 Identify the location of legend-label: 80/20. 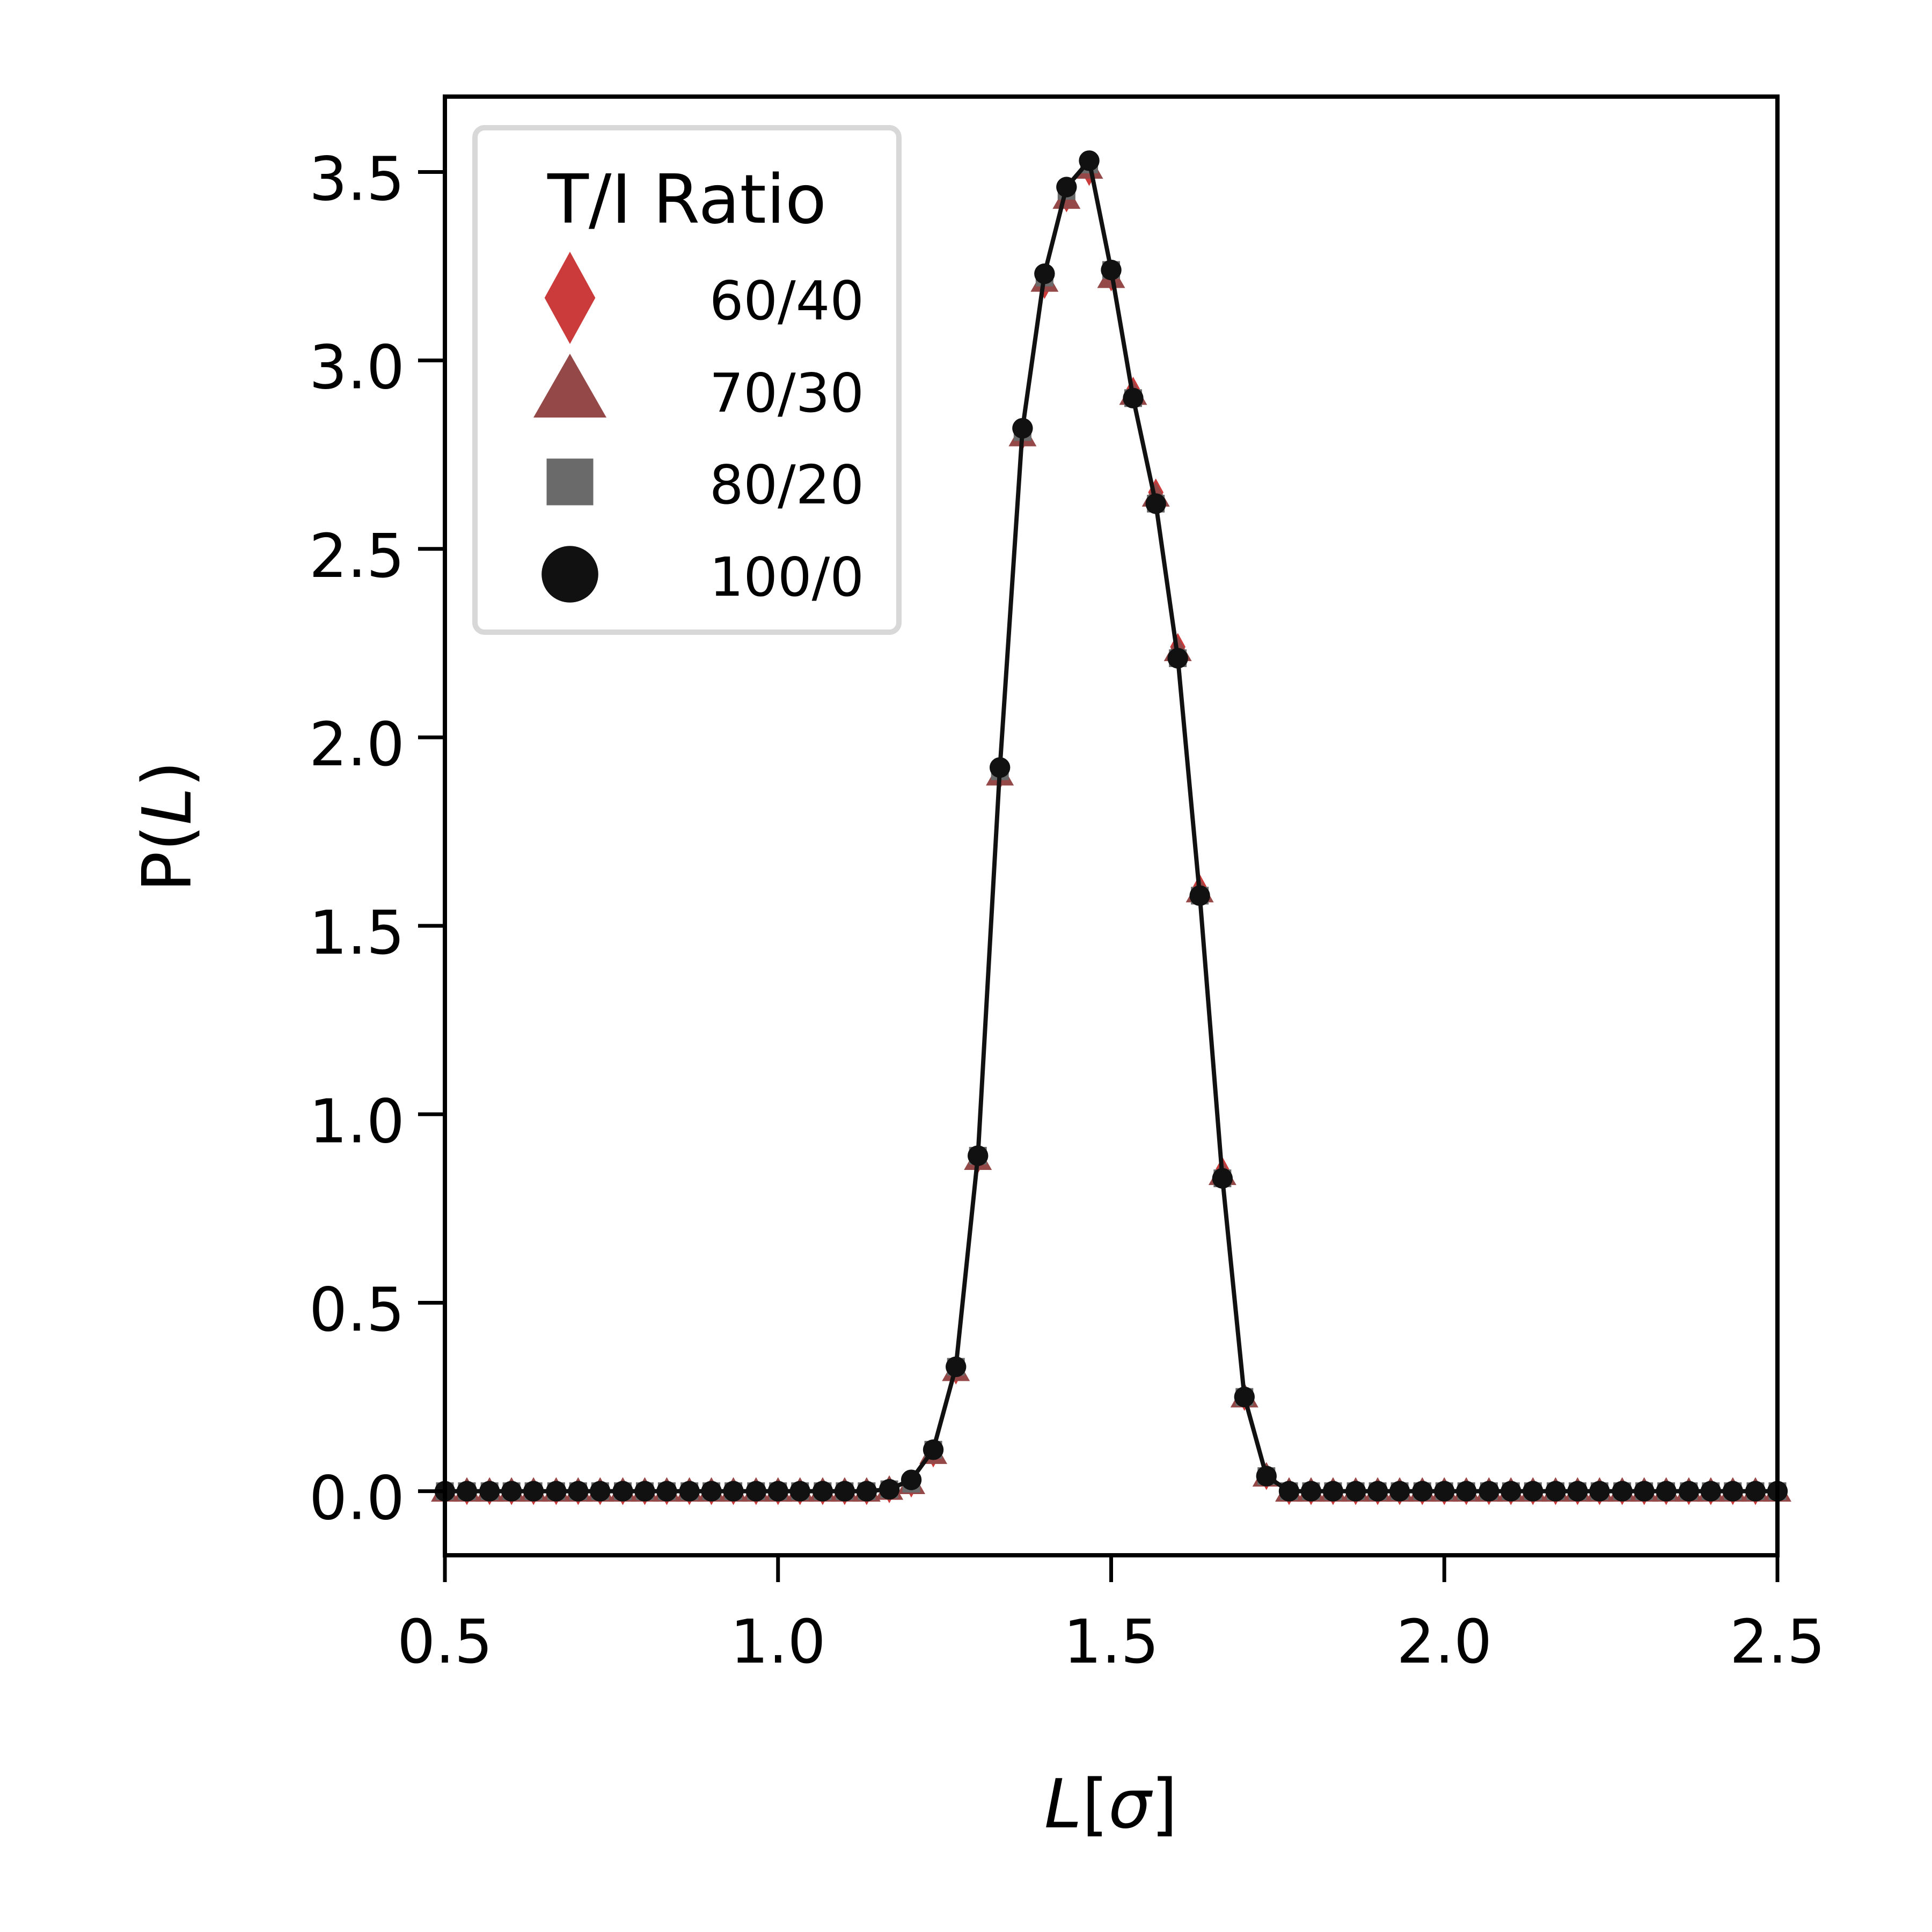
(786, 484).